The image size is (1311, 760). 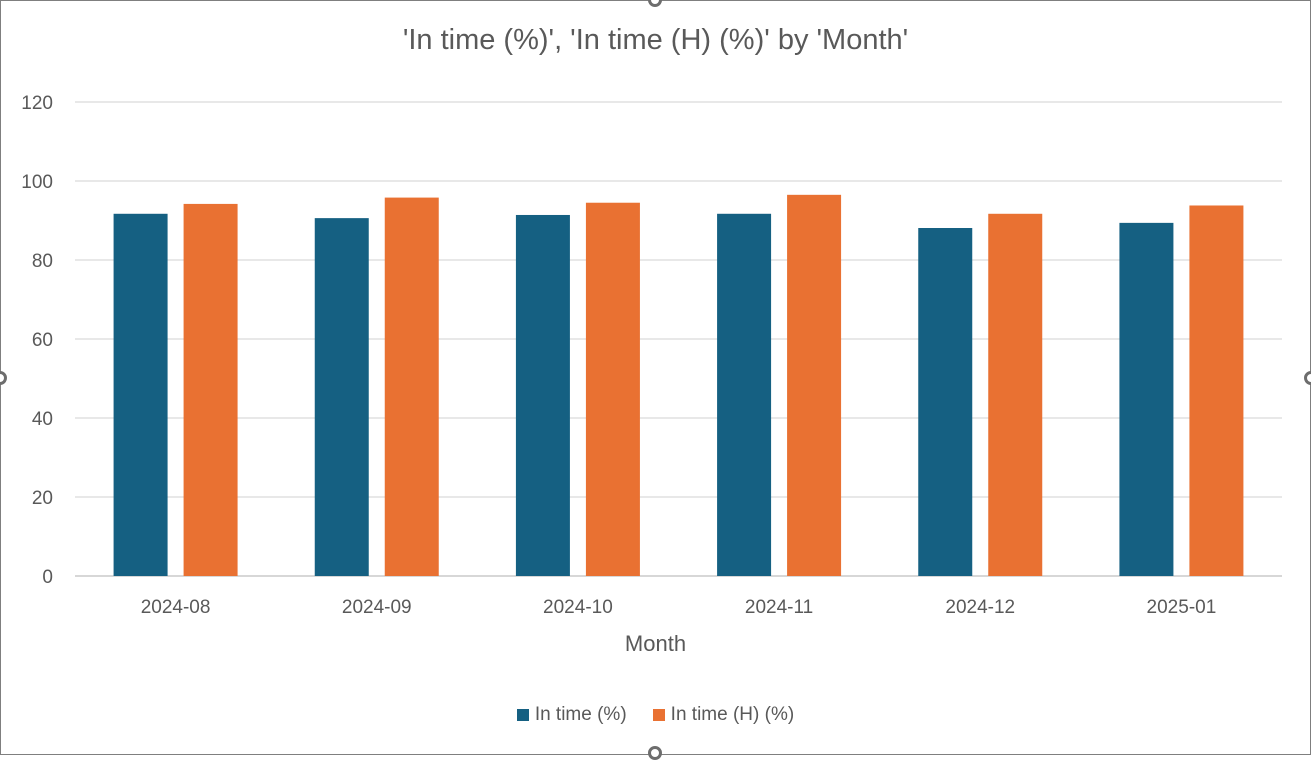 I want to click on legend-swatch-in-time-h, so click(x=658, y=715).